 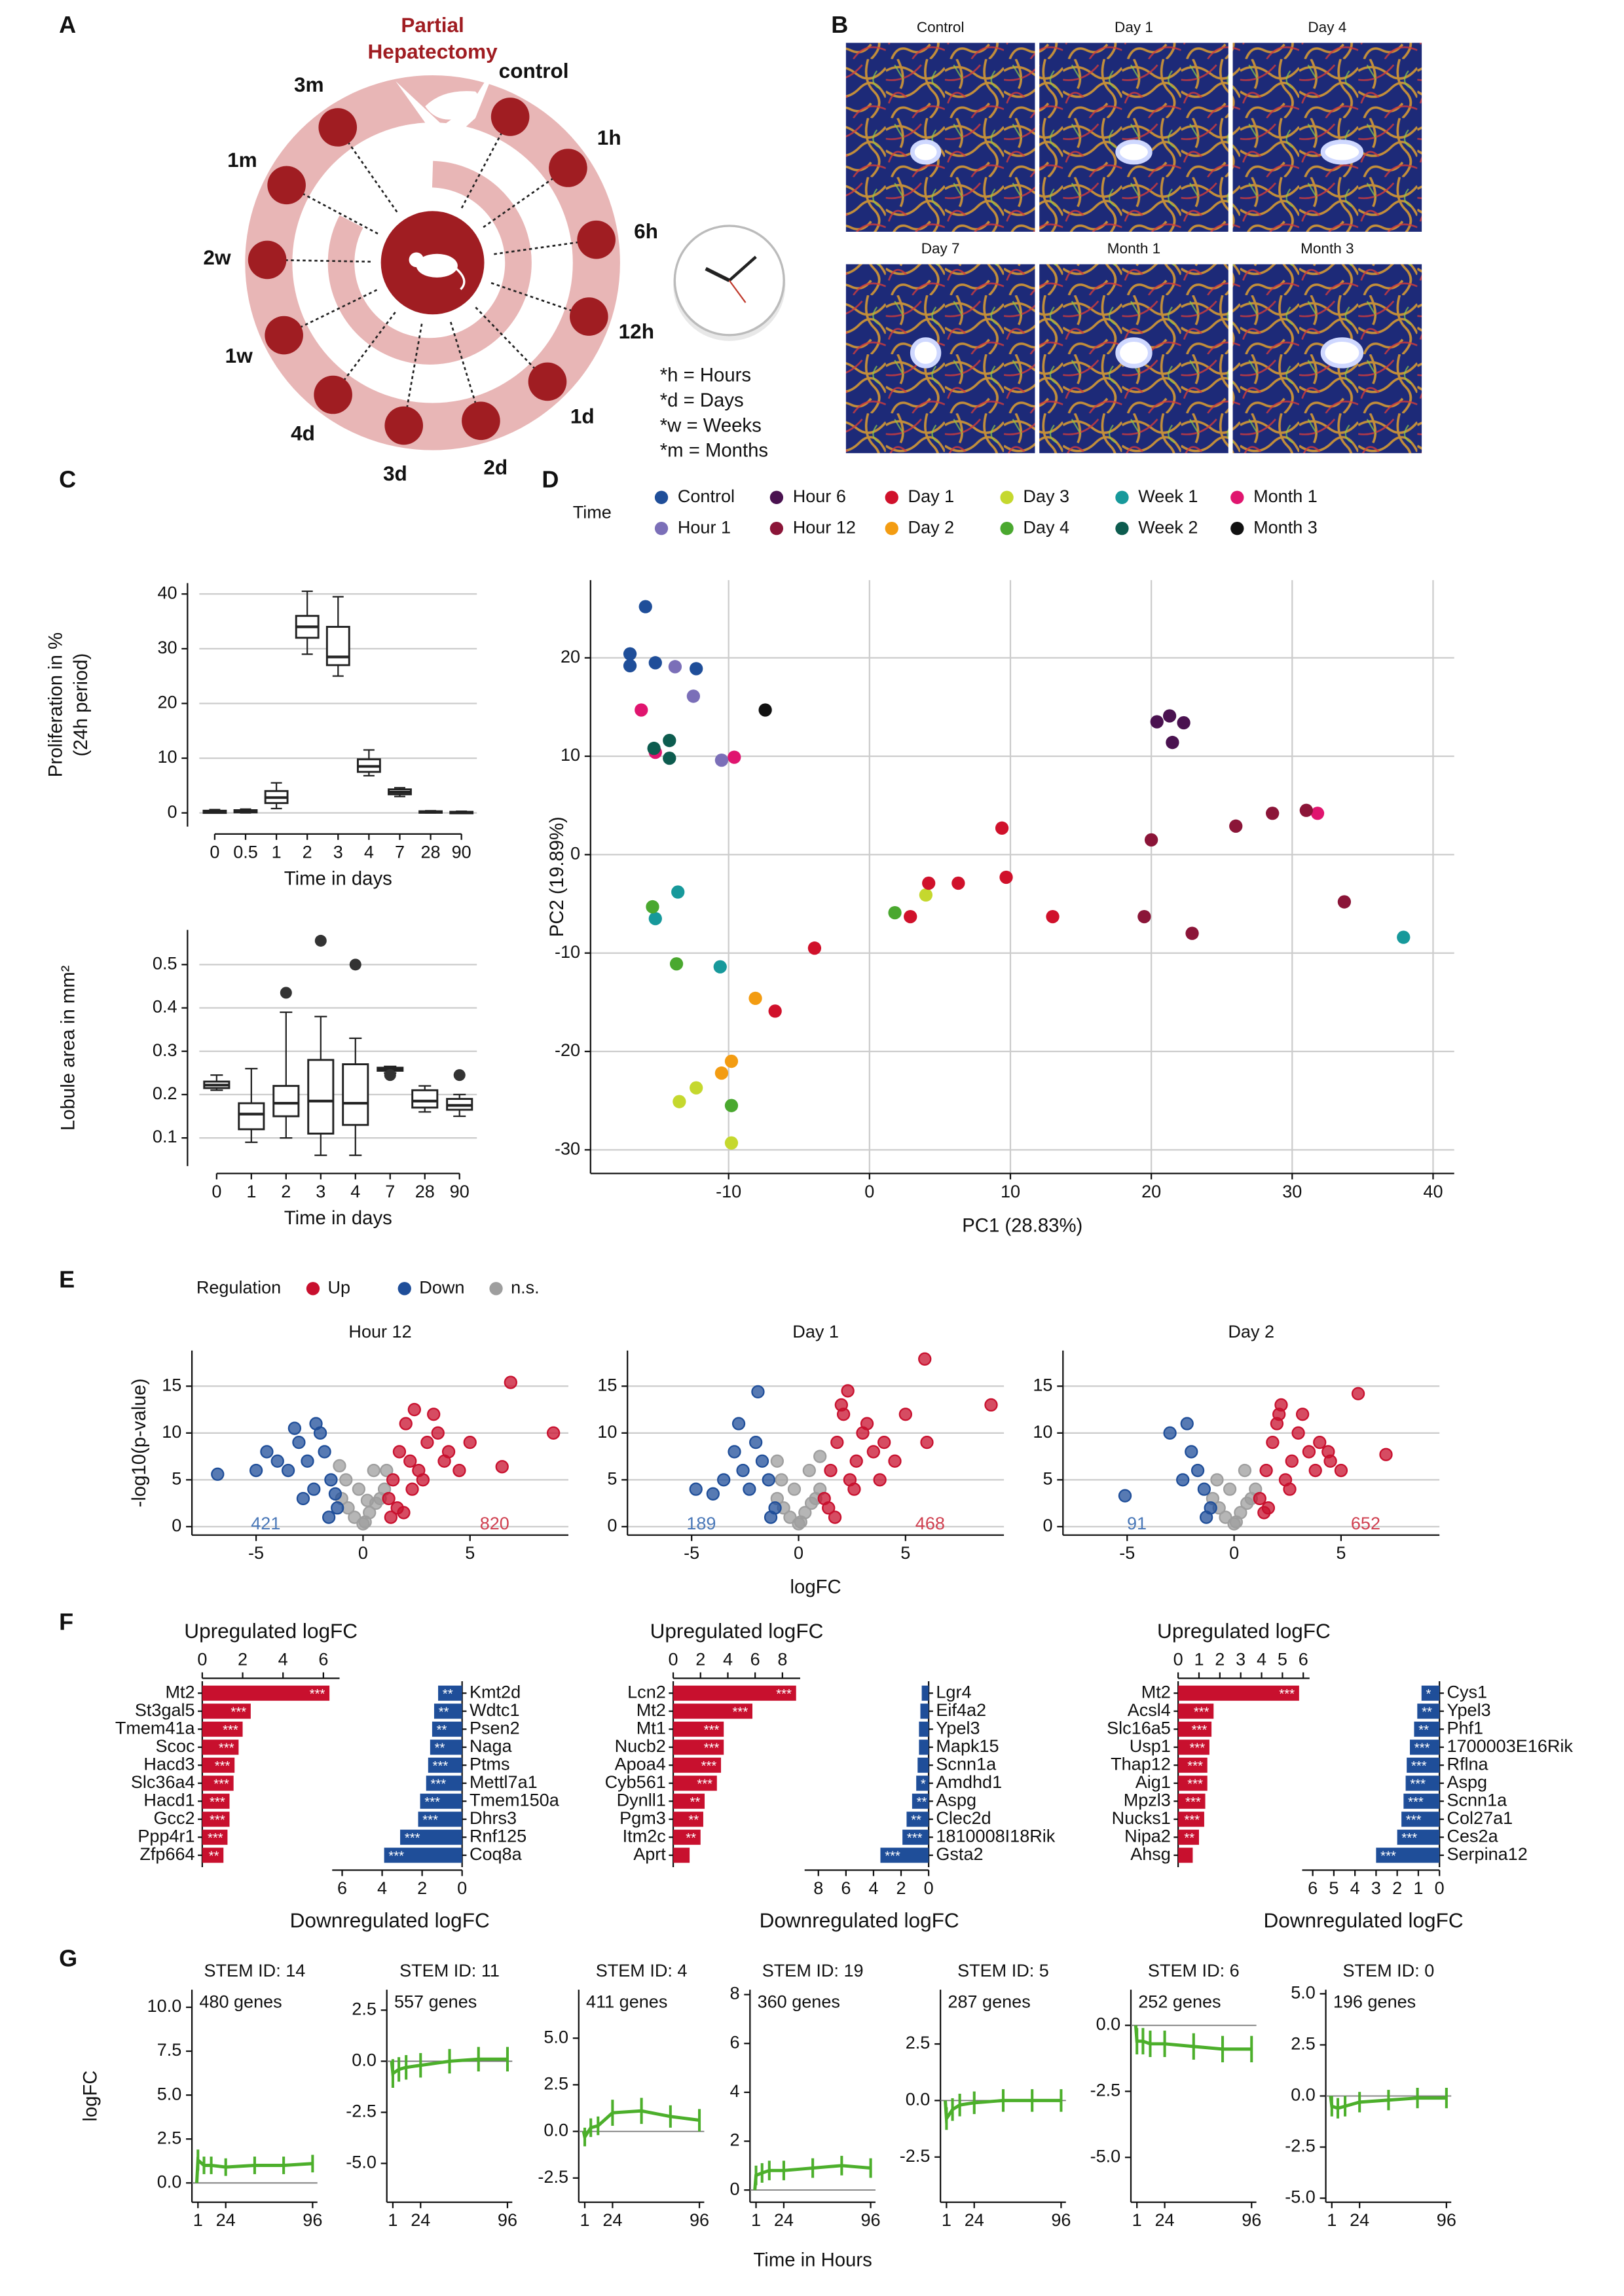 I want to click on x-tick-label: -10, so click(x=728, y=1191).